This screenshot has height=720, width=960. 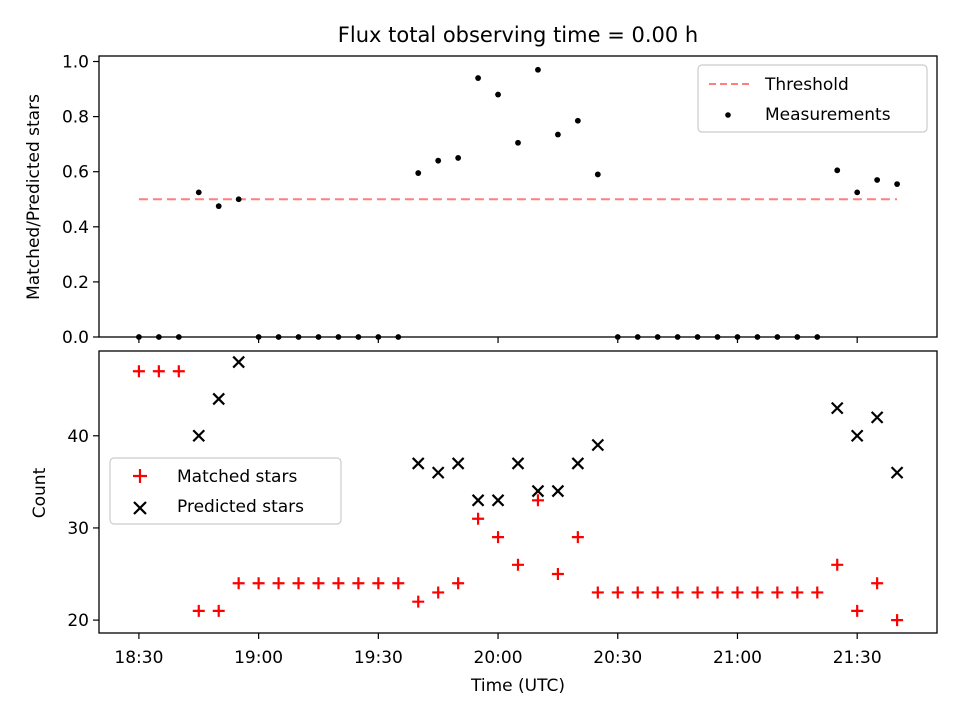 What do you see at coordinates (518, 35) in the screenshot?
I see `chart-title: Flux total observing time = 0.00 h` at bounding box center [518, 35].